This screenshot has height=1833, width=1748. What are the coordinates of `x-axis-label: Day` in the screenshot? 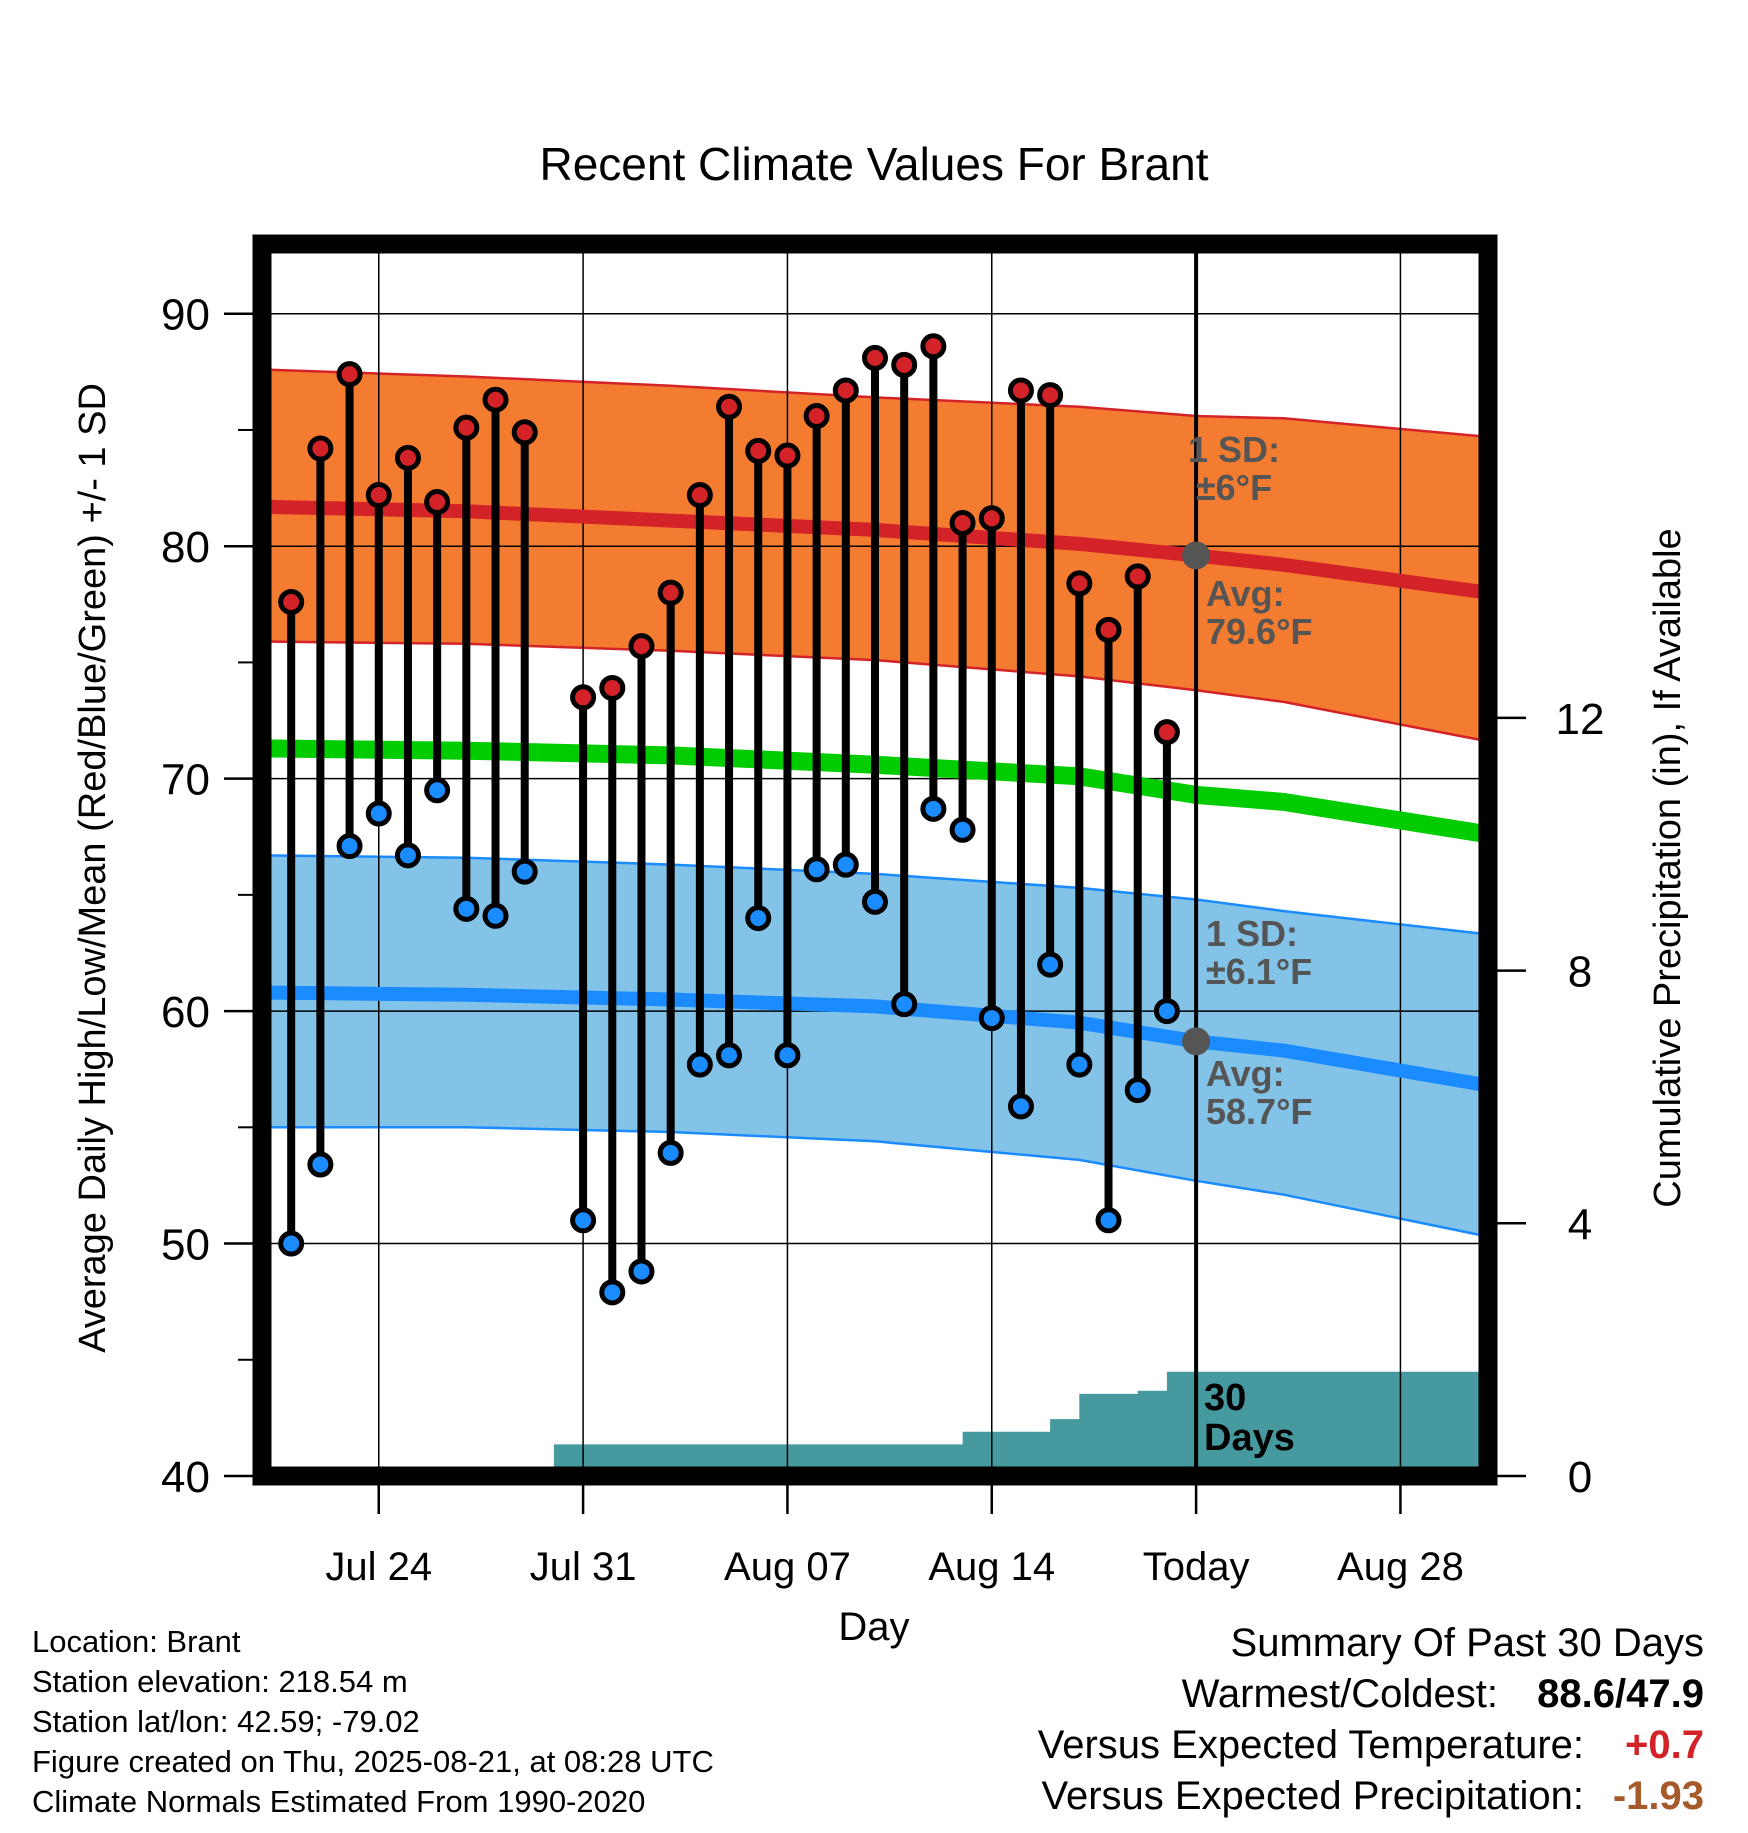 It's located at (873, 1627).